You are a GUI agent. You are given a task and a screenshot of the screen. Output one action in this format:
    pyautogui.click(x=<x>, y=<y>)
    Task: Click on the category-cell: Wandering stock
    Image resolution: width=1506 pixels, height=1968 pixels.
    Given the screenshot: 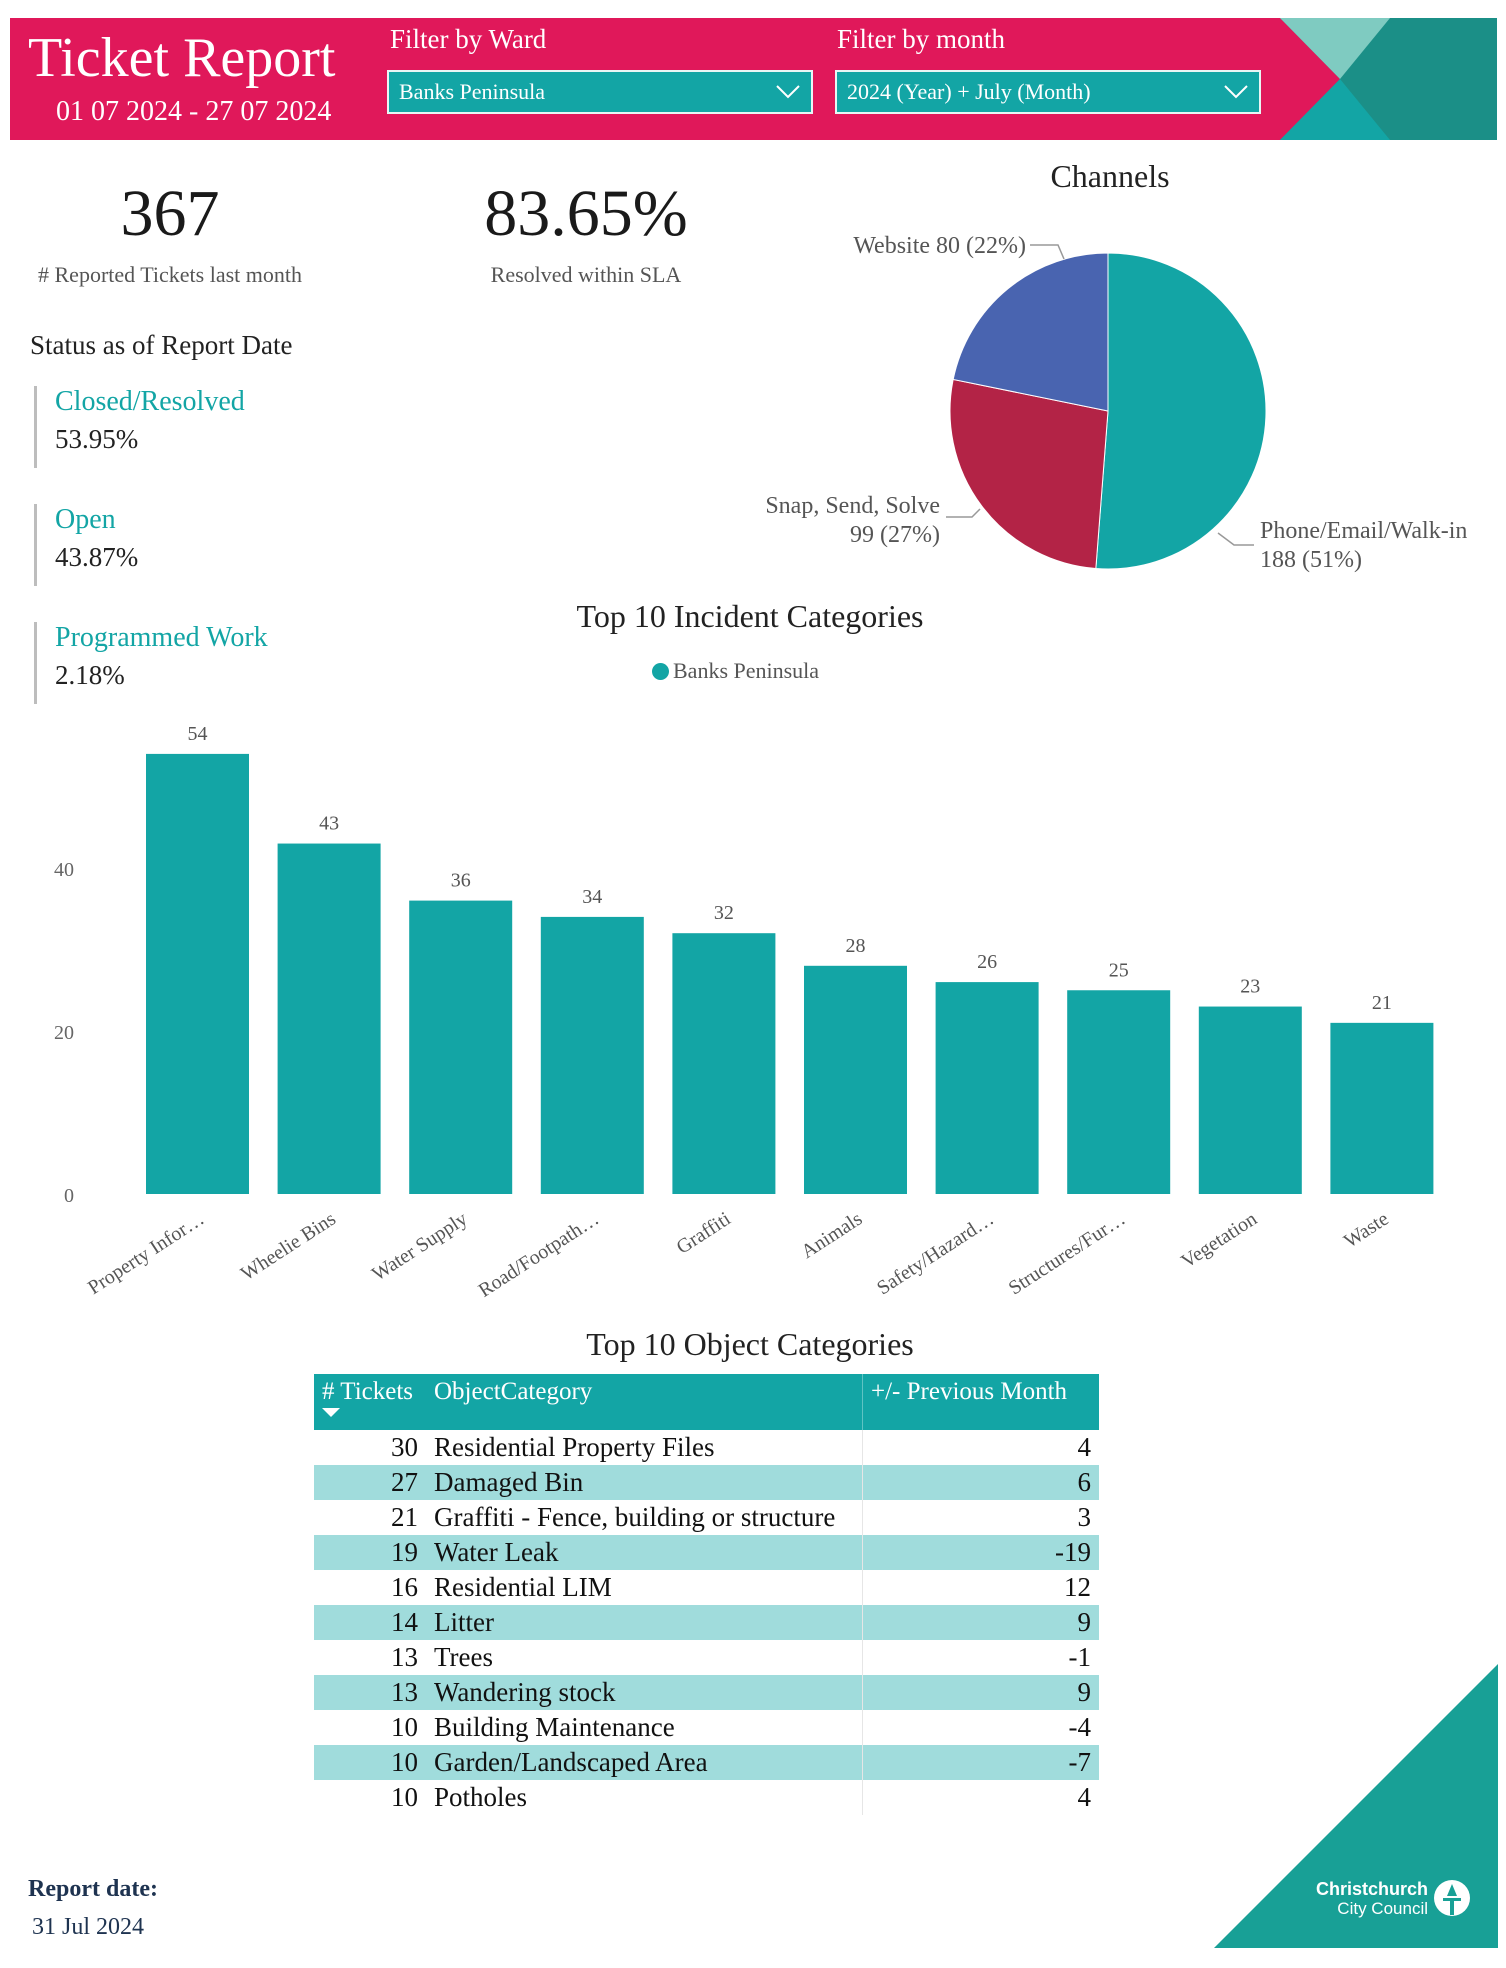 What is the action you would take?
    pyautogui.click(x=644, y=1692)
    